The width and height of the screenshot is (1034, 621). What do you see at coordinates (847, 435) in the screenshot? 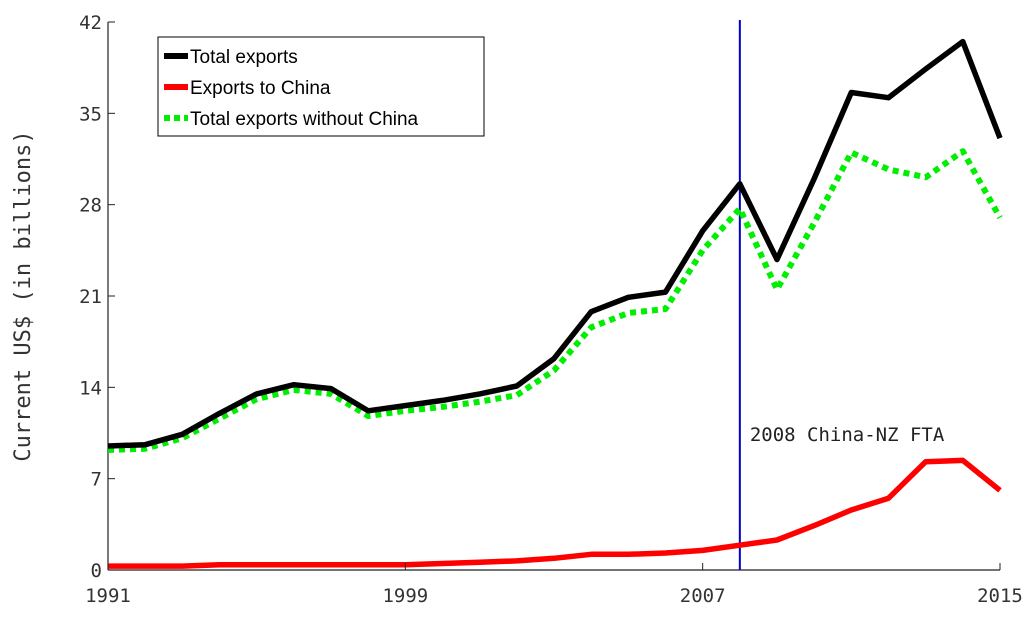
I see `annotation-label: 2008 China-NZ FTA` at bounding box center [847, 435].